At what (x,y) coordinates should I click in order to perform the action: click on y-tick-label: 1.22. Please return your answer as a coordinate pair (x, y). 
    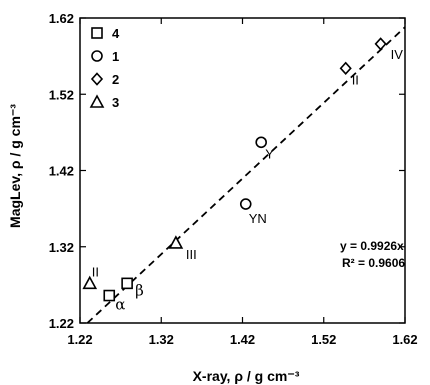
    Looking at the image, I should click on (61, 323).